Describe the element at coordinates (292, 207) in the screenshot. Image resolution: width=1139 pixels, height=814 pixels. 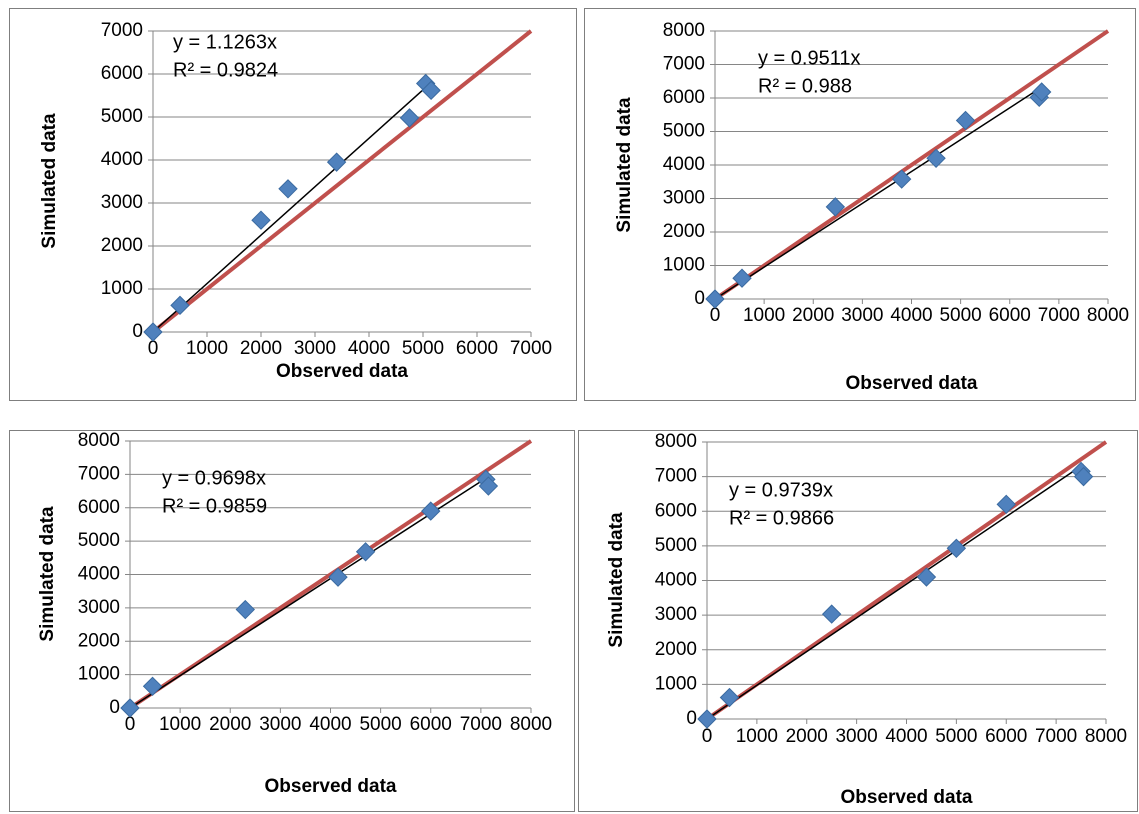
I see `trendline` at that location.